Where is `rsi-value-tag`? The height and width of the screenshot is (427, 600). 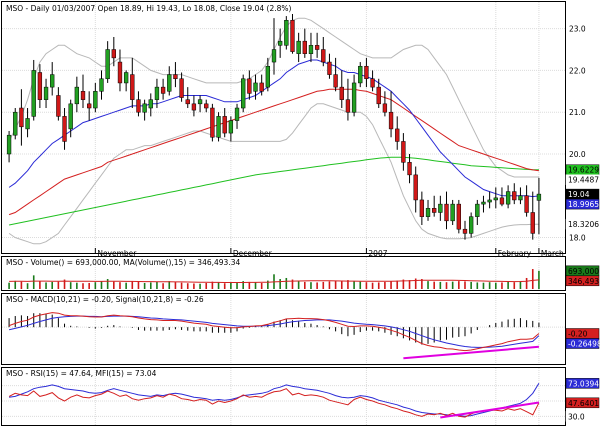 rsi-value-tag is located at coordinates (582, 403).